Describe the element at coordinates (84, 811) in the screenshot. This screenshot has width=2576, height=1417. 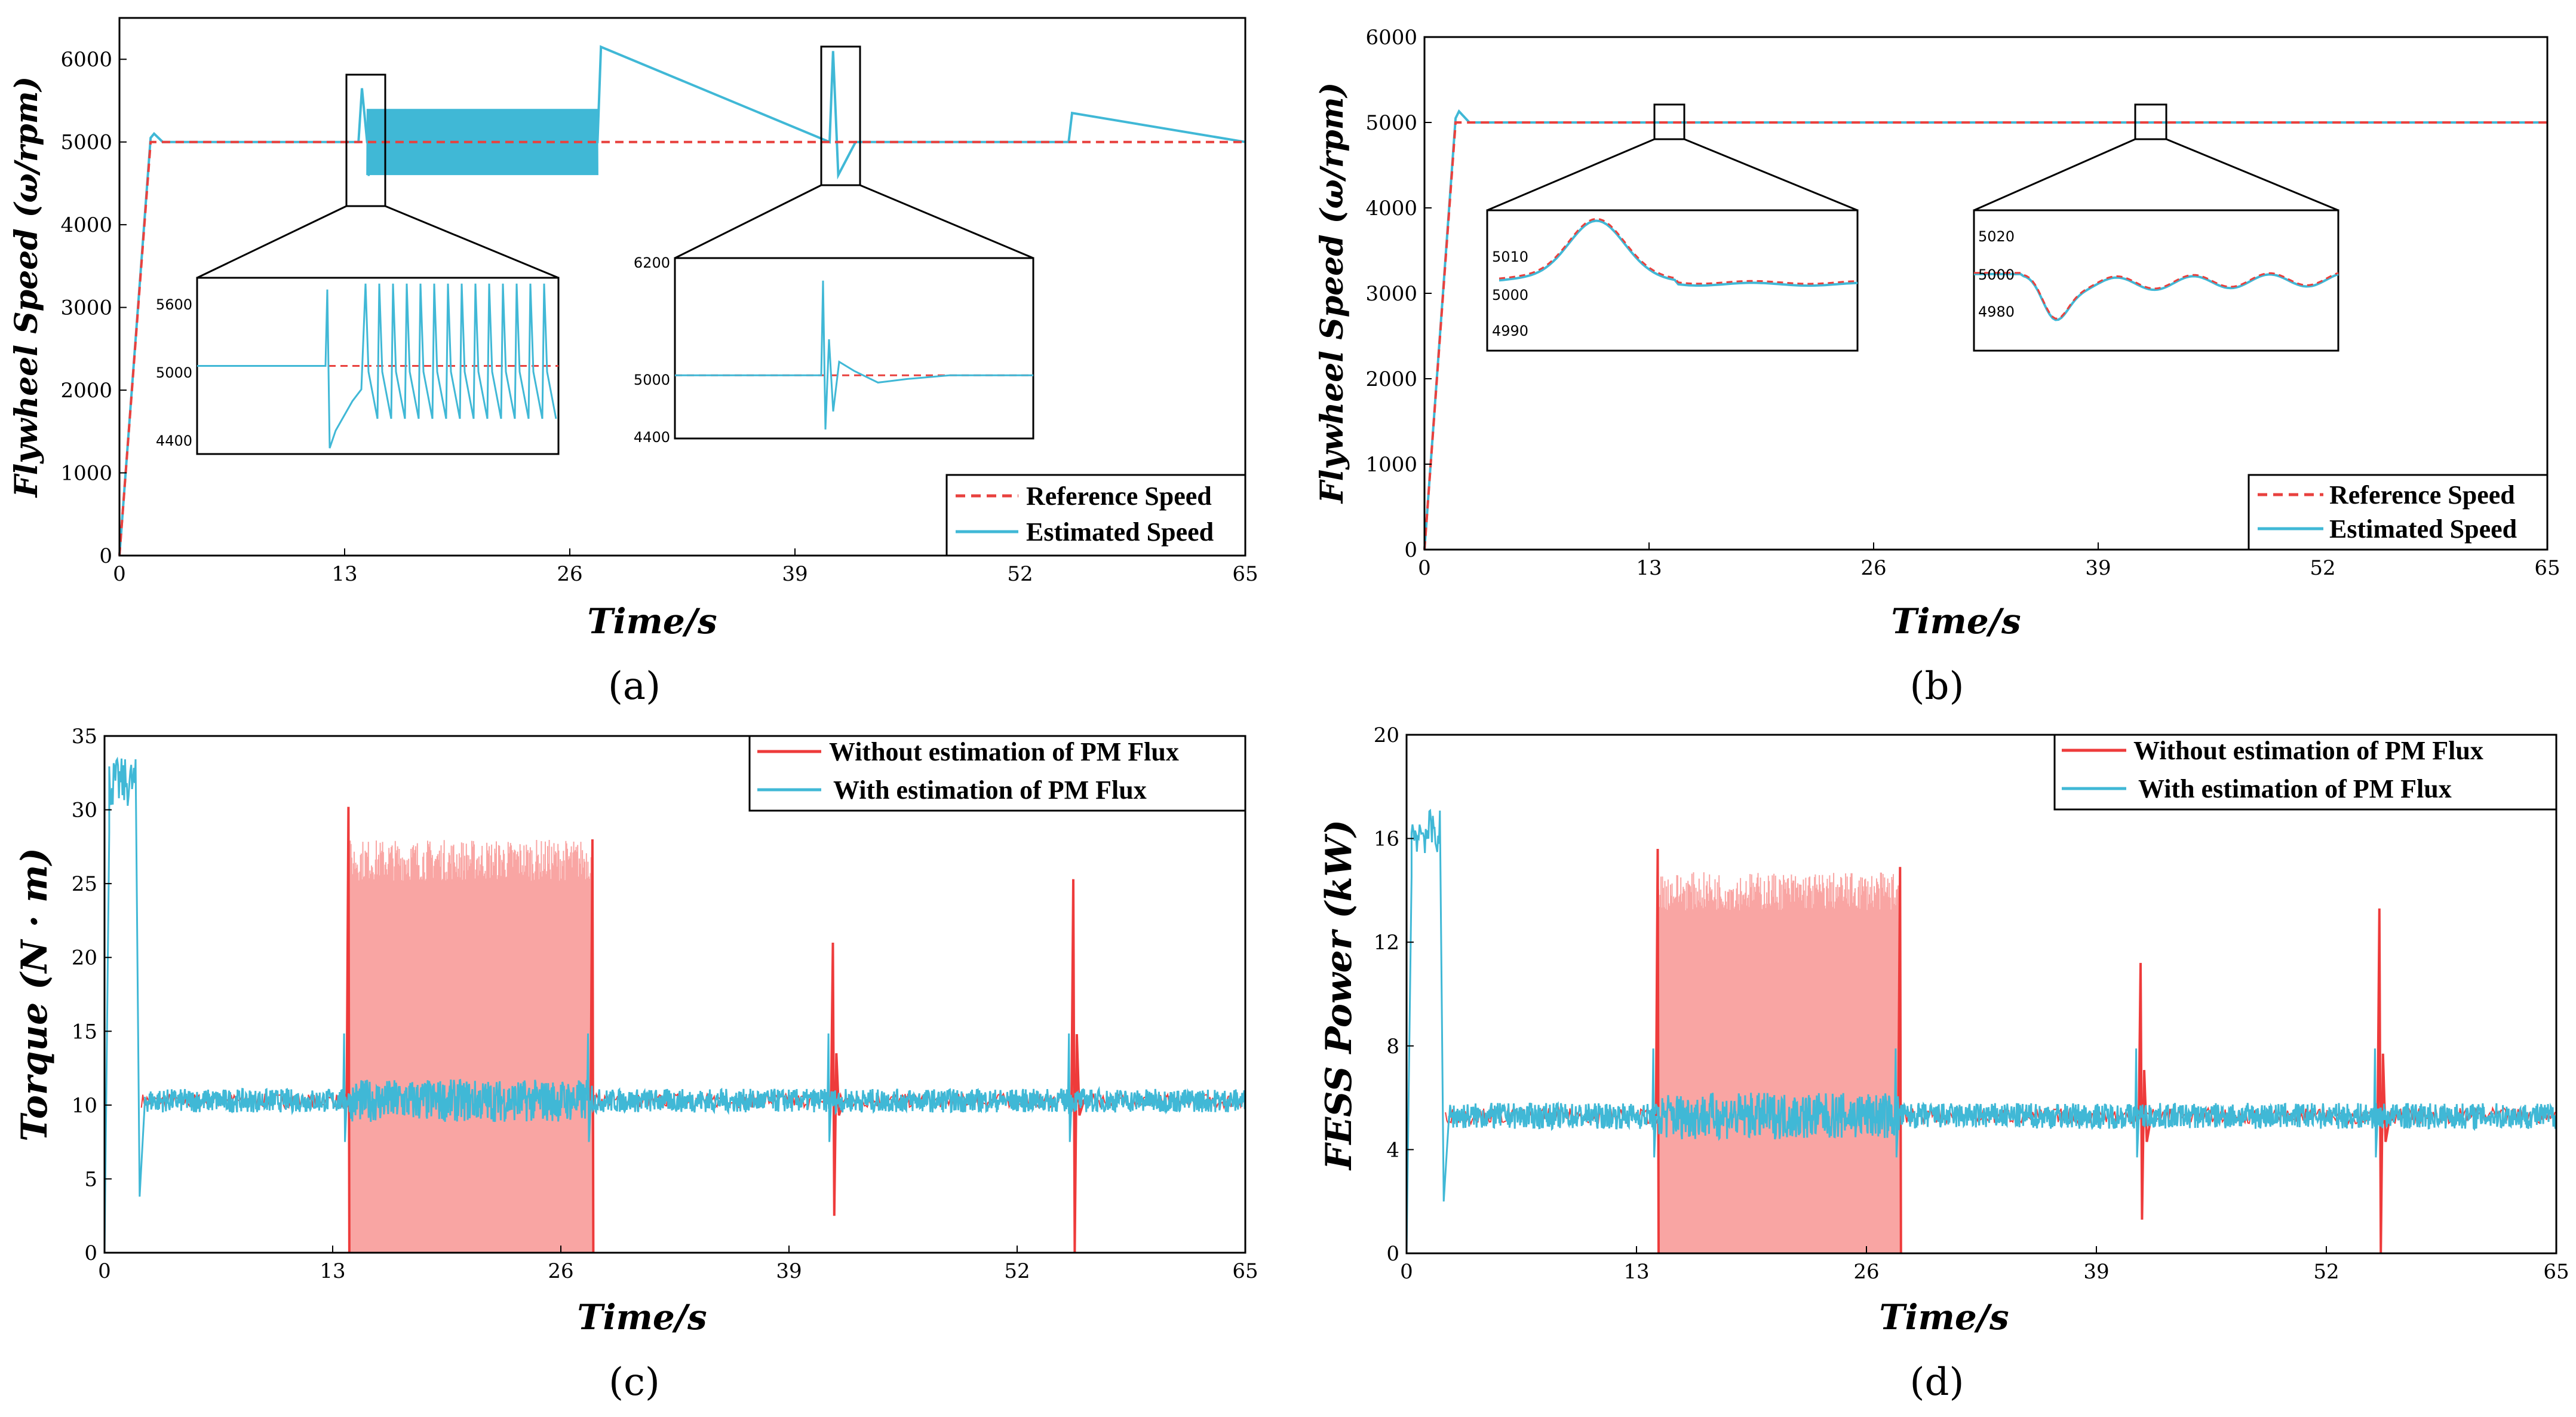
I see `y-tick-label: 30` at that location.